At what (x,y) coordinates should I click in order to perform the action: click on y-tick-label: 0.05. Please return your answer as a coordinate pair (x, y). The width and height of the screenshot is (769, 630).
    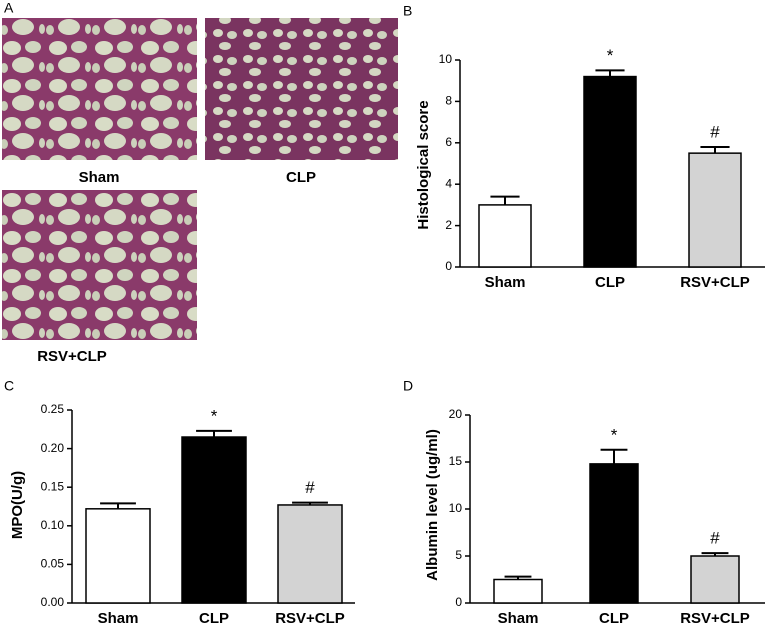
    Looking at the image, I should click on (53, 564).